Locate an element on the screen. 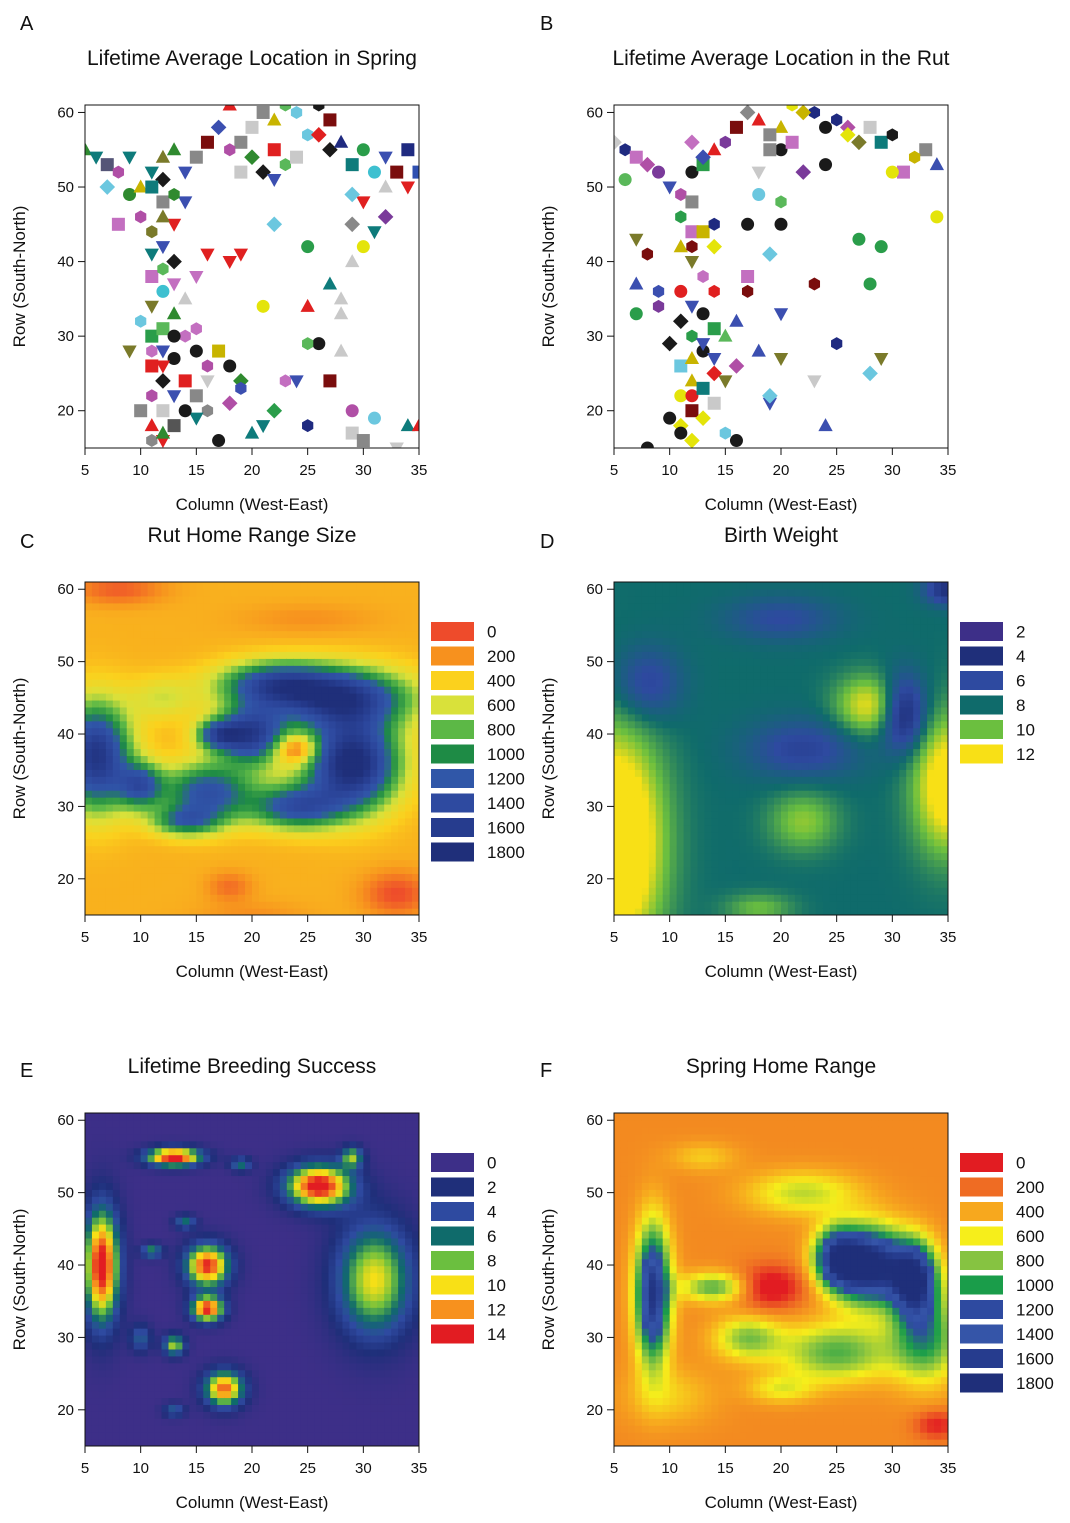 Image resolution: width=1070 pixels, height=1523 pixels. y-tick-label: 40 is located at coordinates (65, 734).